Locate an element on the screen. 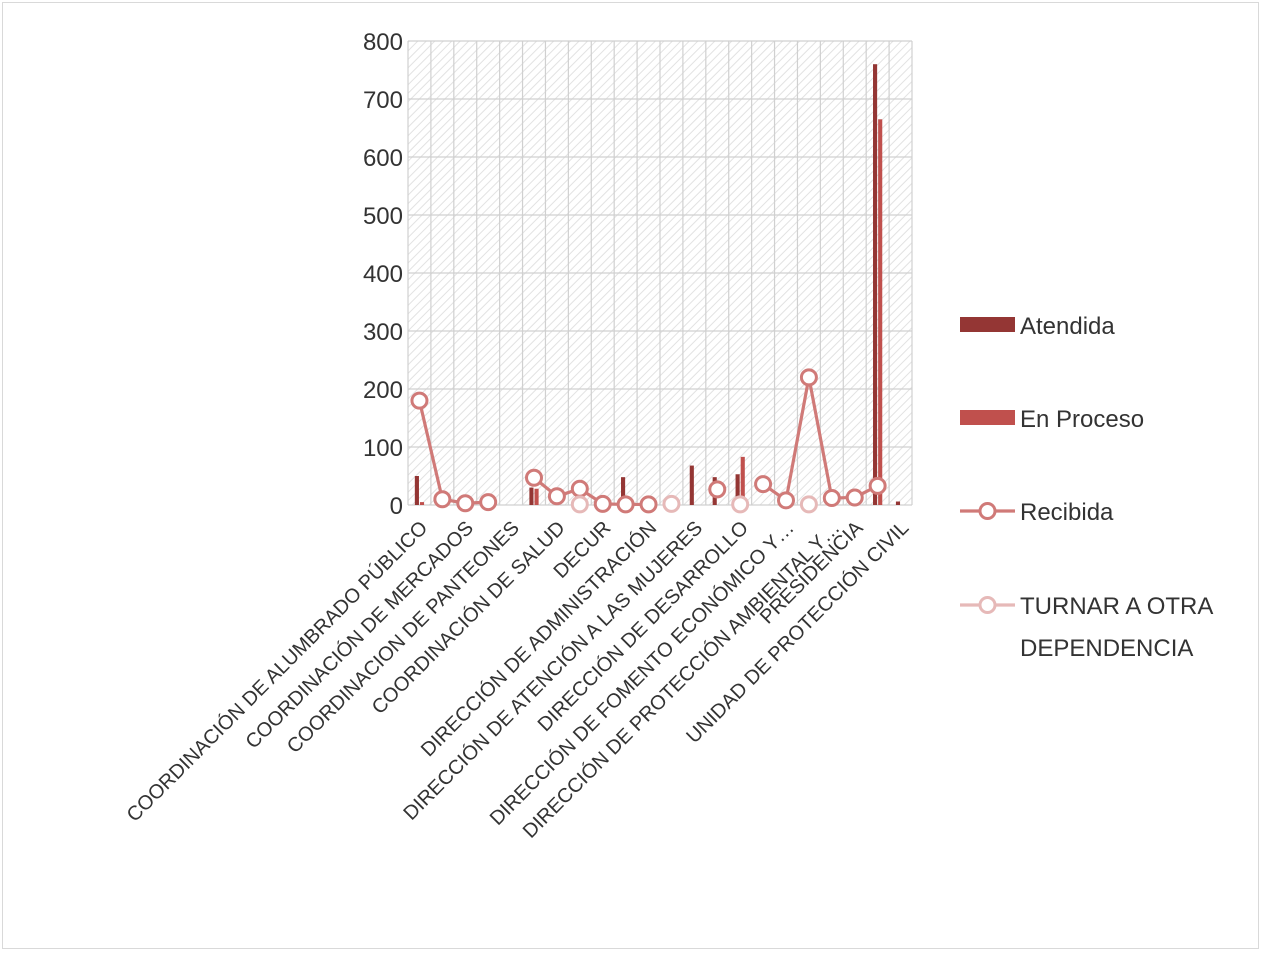  y-tick-label: 300 is located at coordinates (383, 332).